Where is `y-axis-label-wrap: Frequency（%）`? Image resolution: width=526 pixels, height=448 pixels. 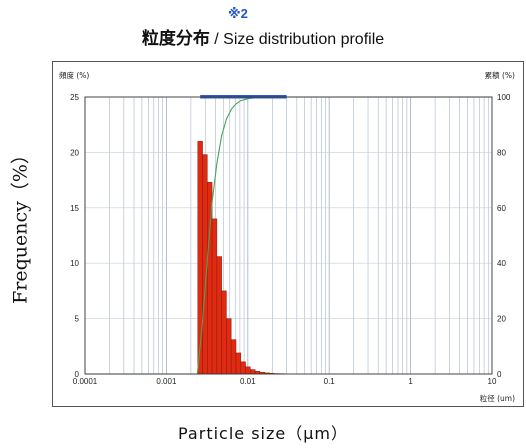 y-axis-label-wrap: Frequency（%） is located at coordinates (17, 221).